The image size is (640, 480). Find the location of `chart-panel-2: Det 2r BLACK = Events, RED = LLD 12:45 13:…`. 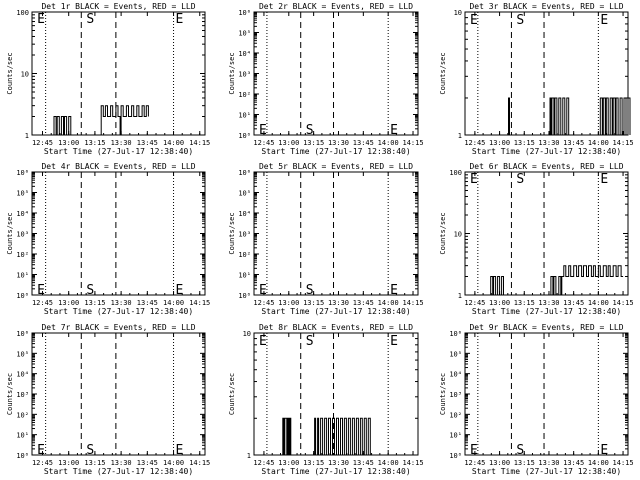

chart-panel-2: Det 2r BLACK = Events, RED = LLD 12:45 13:… is located at coordinates (326, 79).